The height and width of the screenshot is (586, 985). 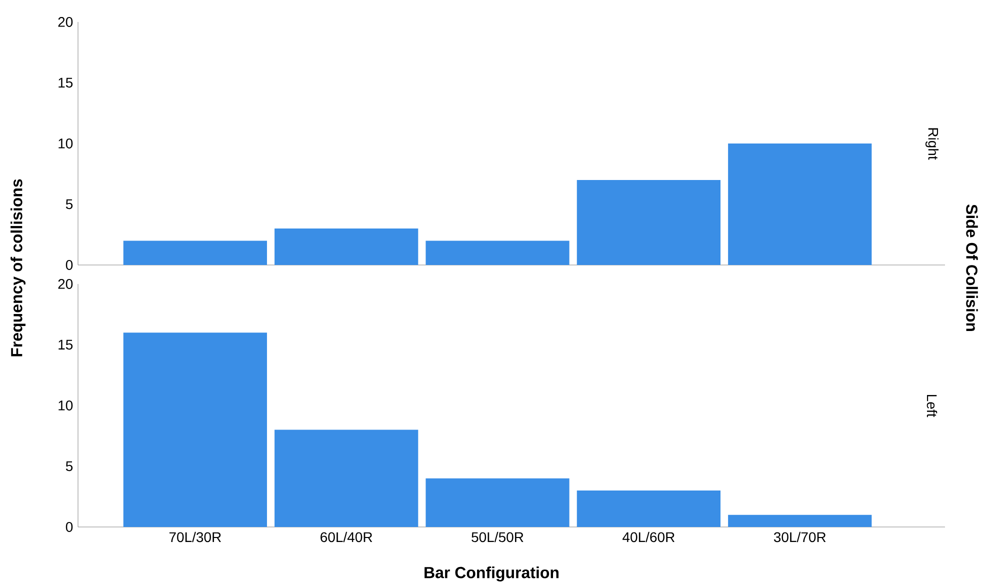 What do you see at coordinates (932, 144) in the screenshot?
I see `text: Right` at bounding box center [932, 144].